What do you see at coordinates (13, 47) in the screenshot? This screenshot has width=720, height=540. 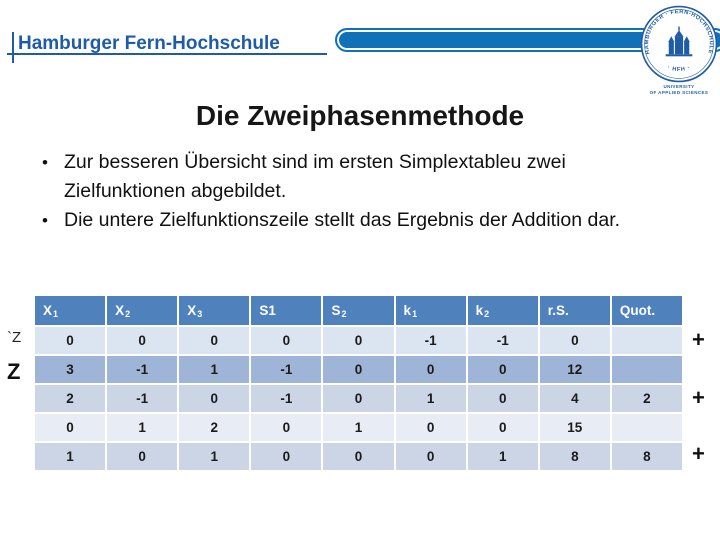 I see `brand-vertical-rule` at bounding box center [13, 47].